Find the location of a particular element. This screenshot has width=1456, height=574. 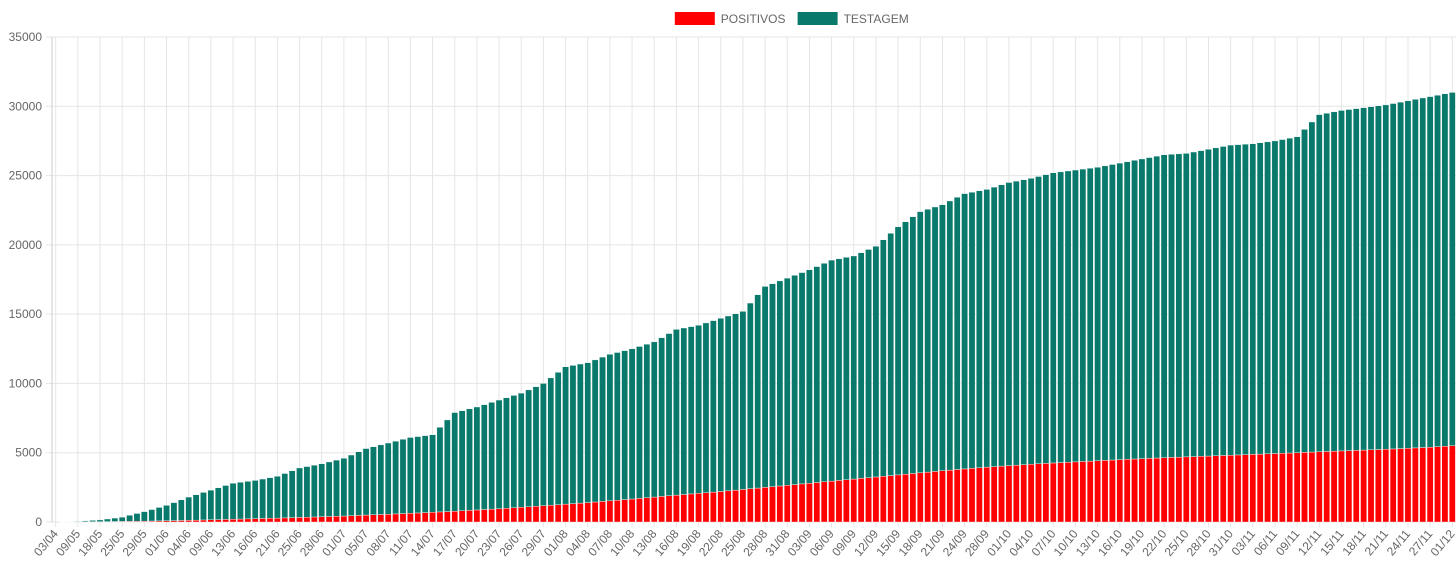

legend-item: TESTAGEM is located at coordinates (853, 19).